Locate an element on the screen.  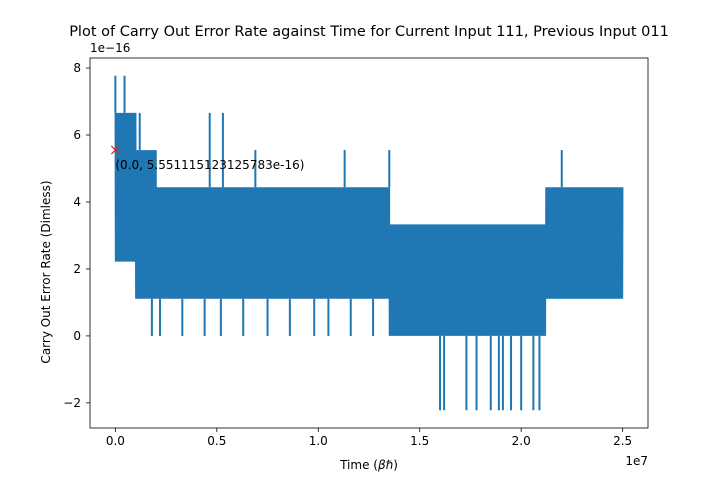
y-axis-label: Carry Out Error Rate (Dimless) is located at coordinates (46, 271).